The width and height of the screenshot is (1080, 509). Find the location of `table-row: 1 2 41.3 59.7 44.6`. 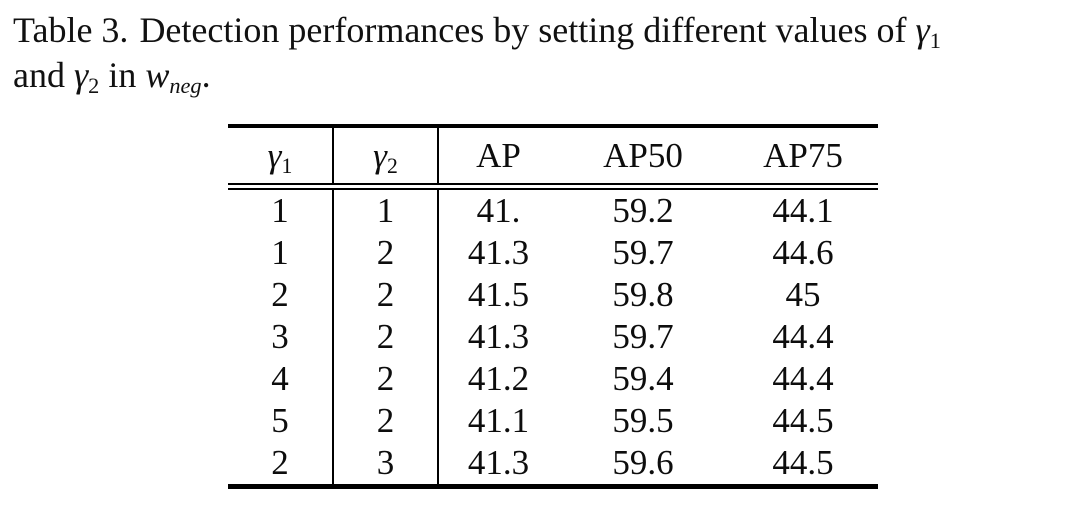

table-row: 1 2 41.3 59.7 44.6 is located at coordinates (553, 253).